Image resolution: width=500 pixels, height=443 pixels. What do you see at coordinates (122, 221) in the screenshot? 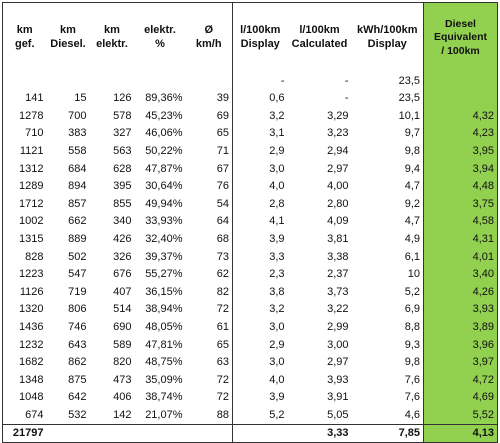
I see `table-row-cell-2: 340` at bounding box center [122, 221].